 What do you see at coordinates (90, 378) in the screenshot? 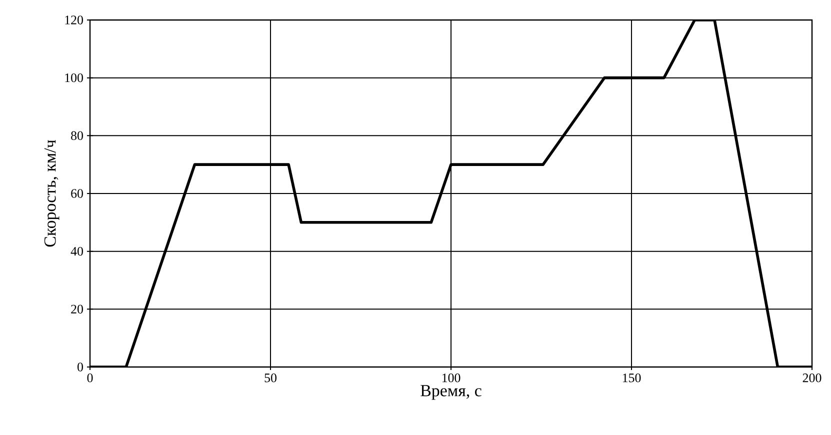
I see `x-tick-label: 0` at bounding box center [90, 378].